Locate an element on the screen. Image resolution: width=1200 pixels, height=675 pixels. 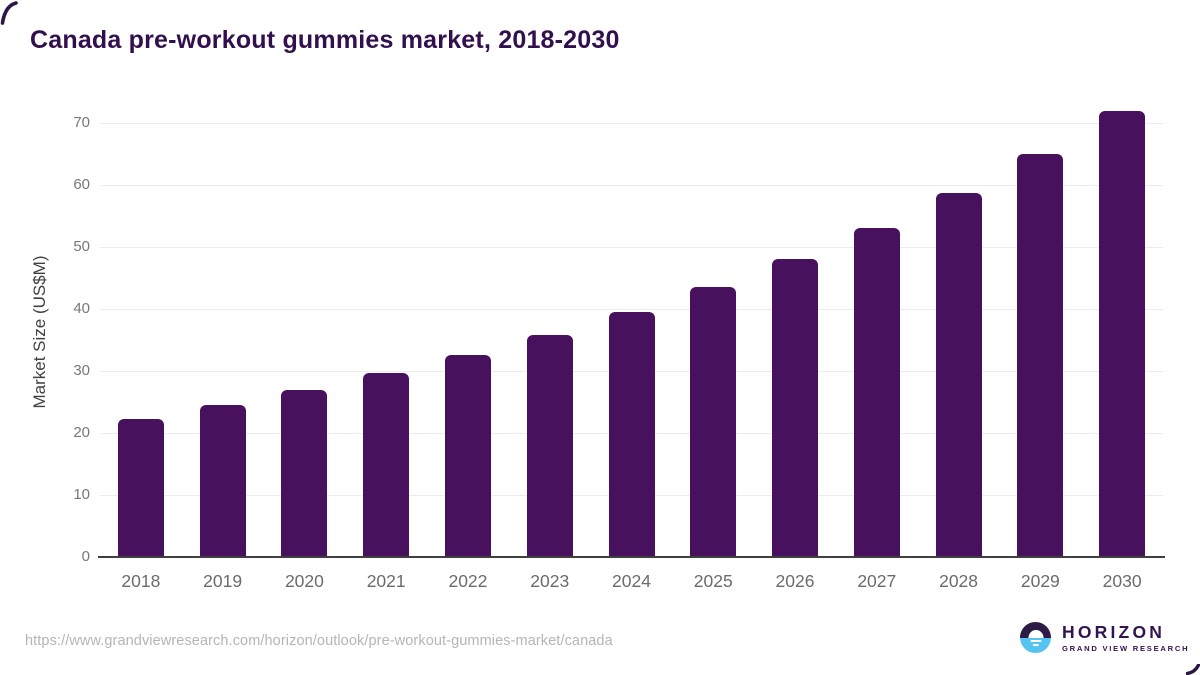
bar-2028 is located at coordinates (958, 375).